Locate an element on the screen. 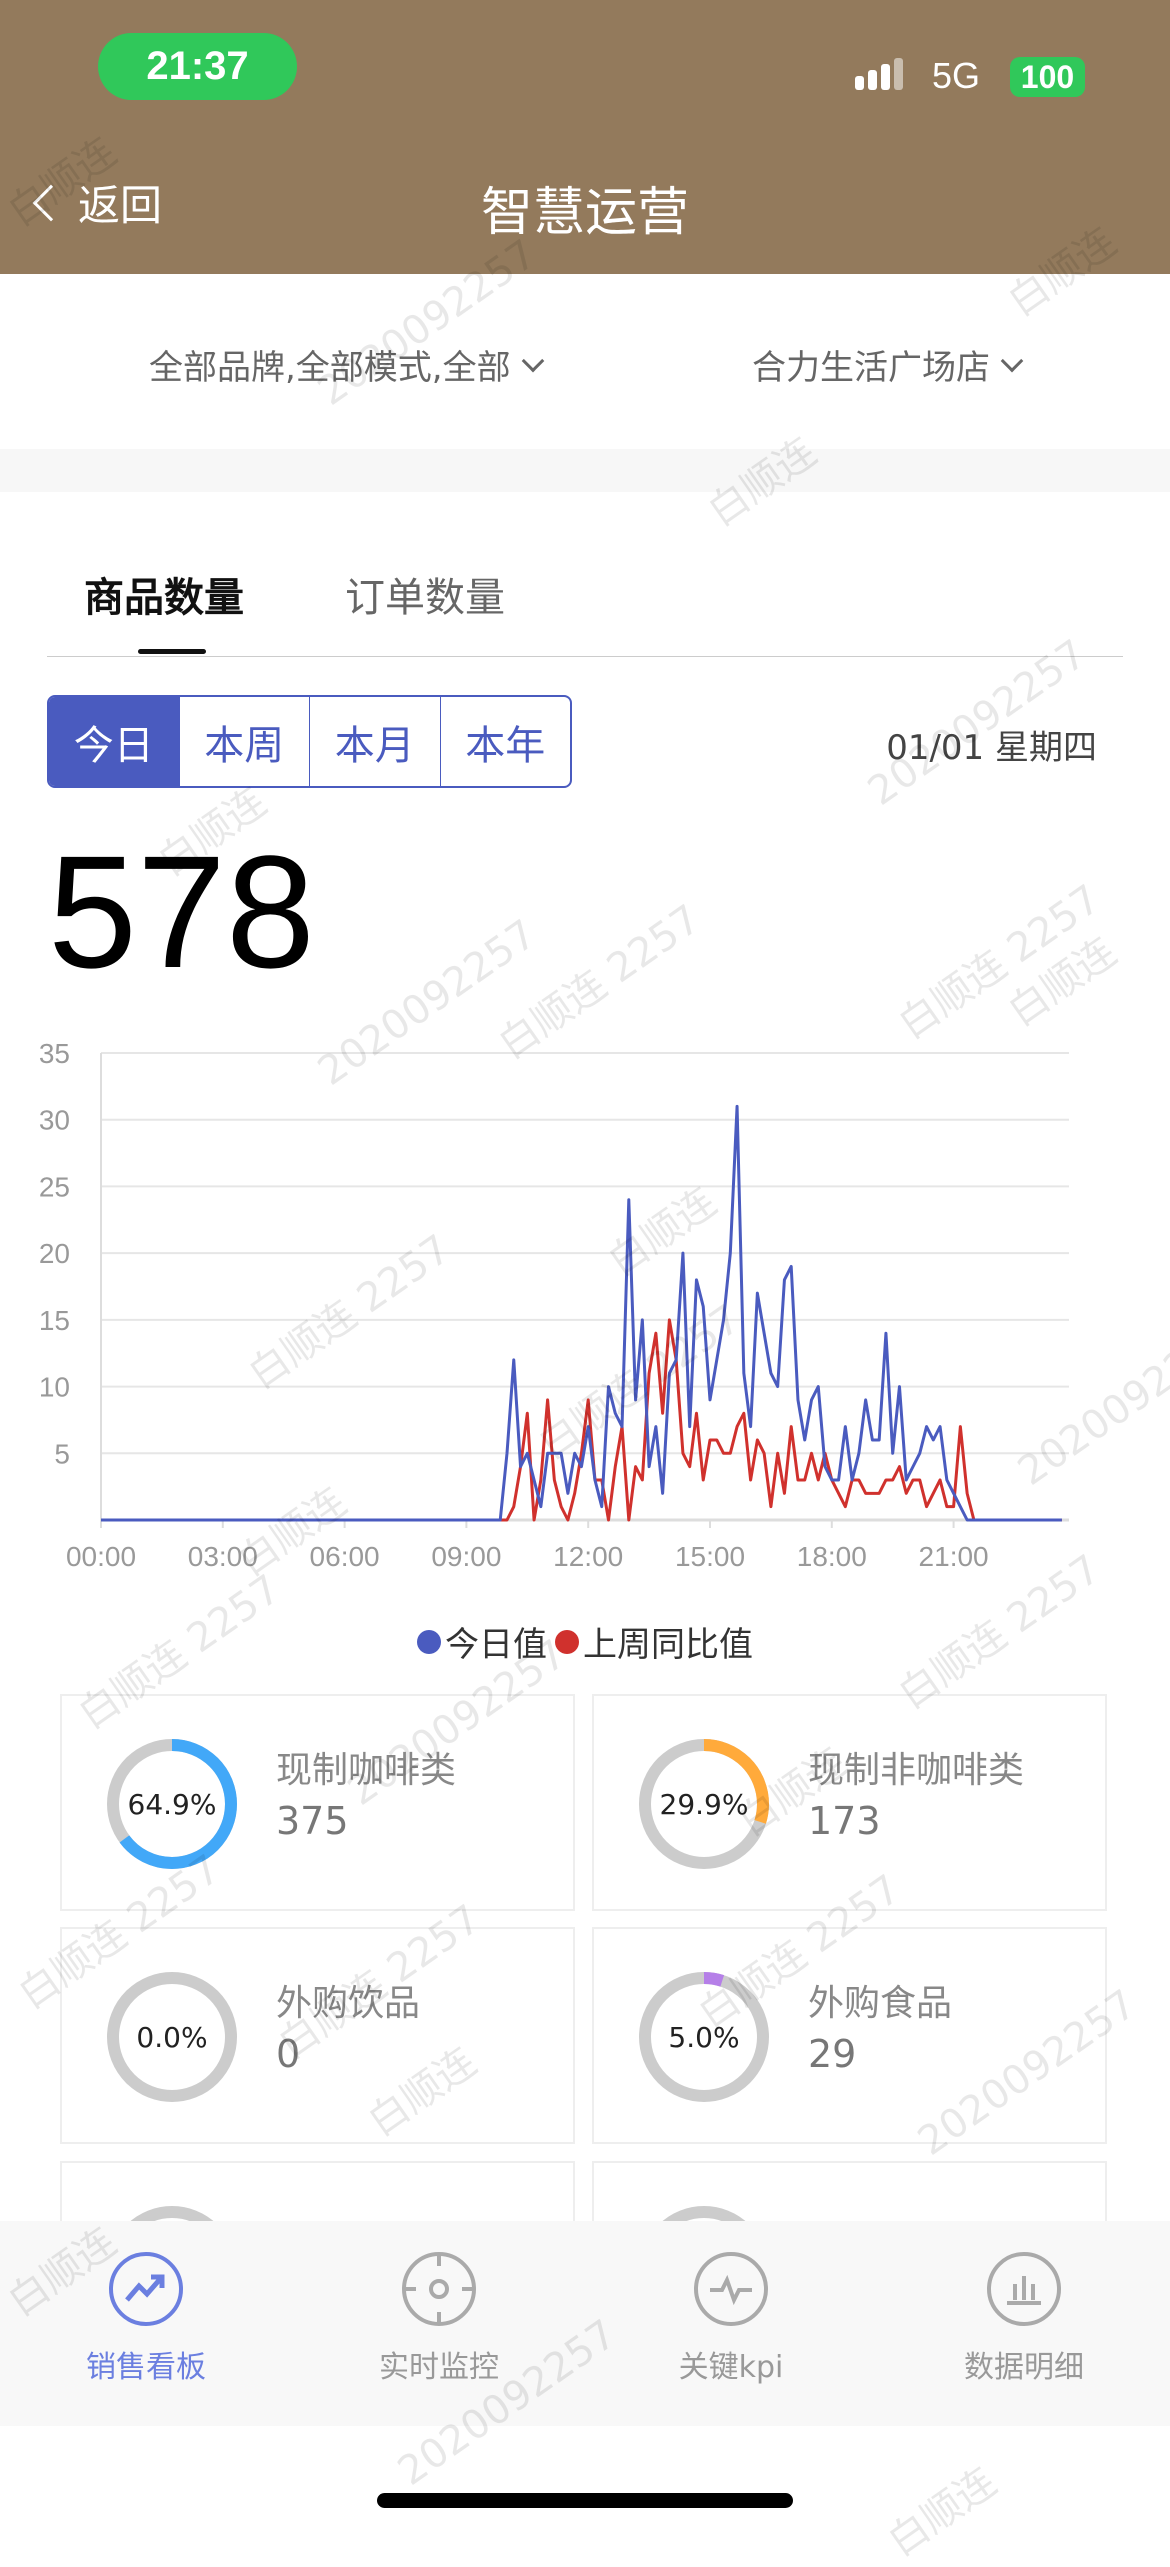 Image resolution: width=1170 pixels, height=2567 pixels. category-value: 0 is located at coordinates (288, 2054).